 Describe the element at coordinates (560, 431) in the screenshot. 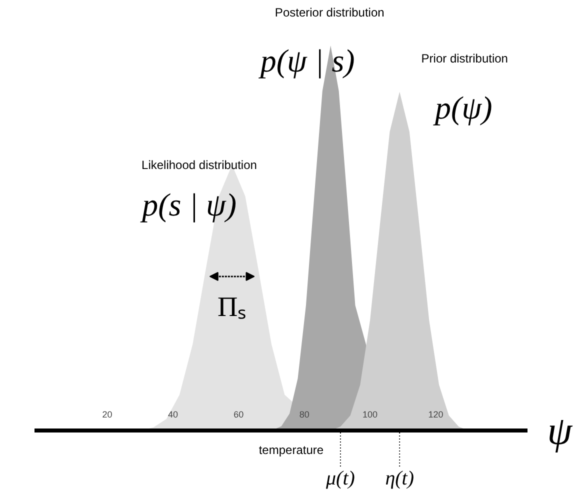

I see `x-axis-title: ψ` at that location.